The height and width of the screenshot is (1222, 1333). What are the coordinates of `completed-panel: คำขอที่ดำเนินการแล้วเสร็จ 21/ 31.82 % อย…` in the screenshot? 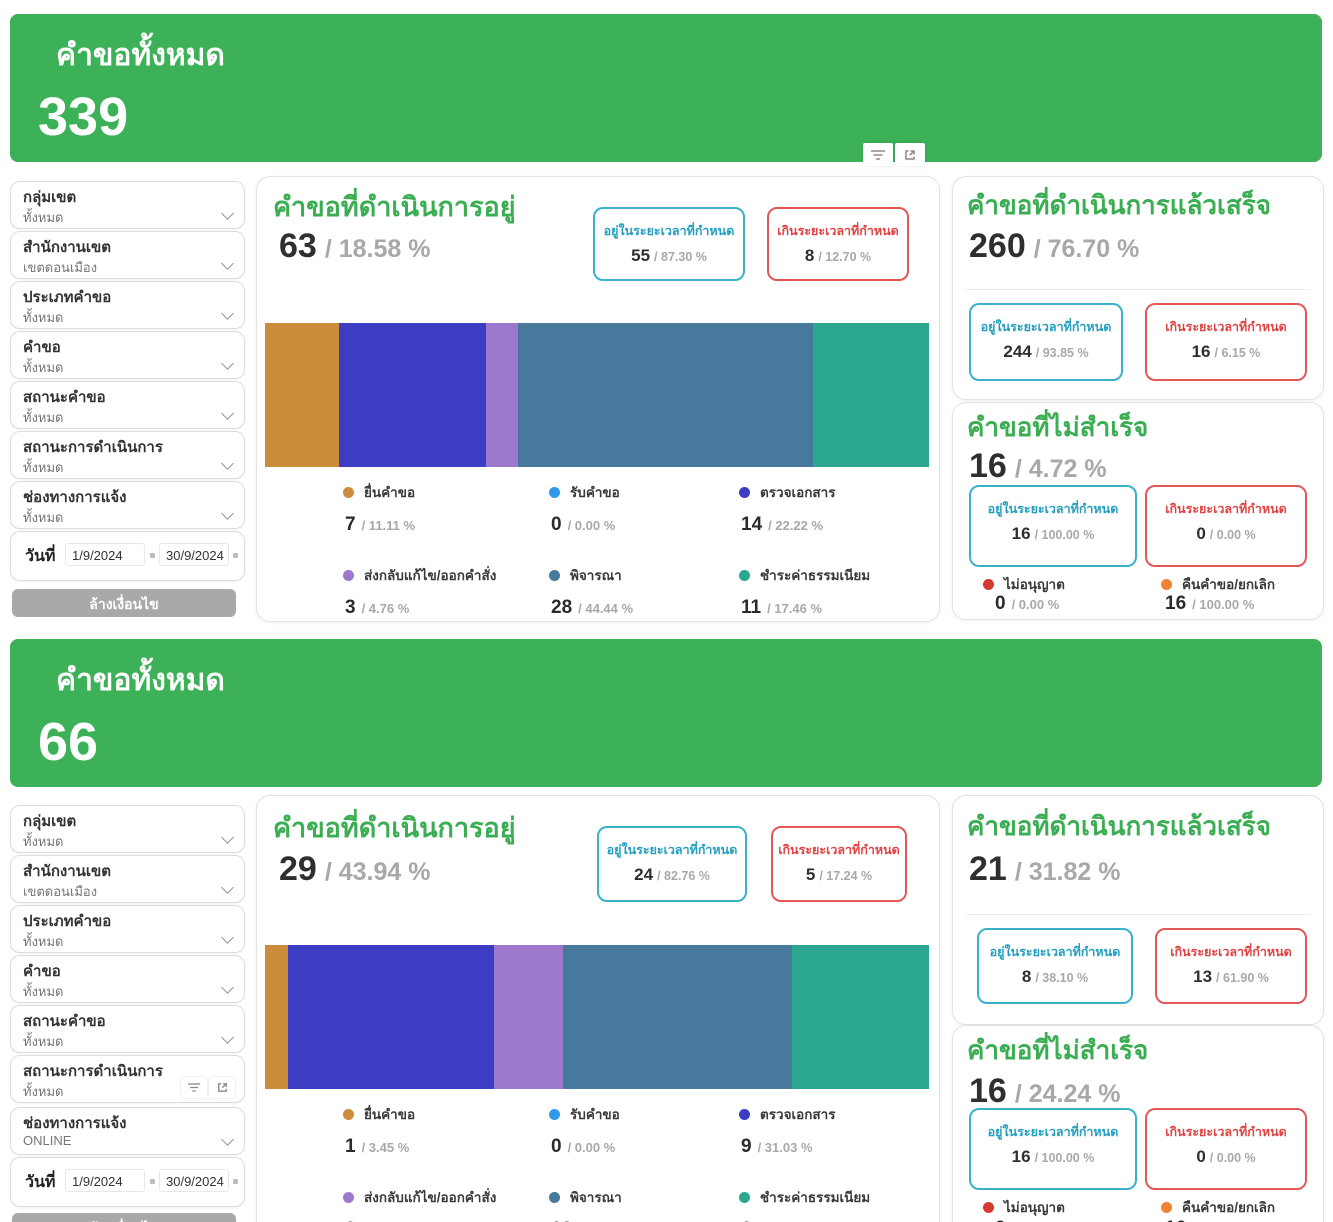 It's located at (1138, 910).